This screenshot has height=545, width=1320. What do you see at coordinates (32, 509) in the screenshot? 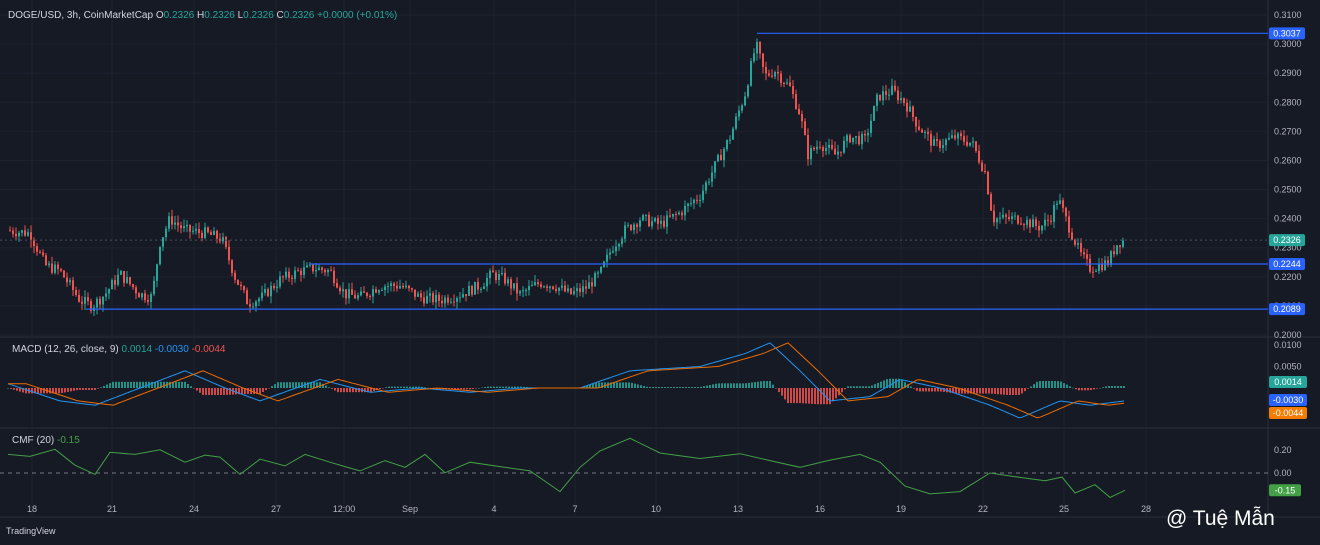
I see `time-tick-label: 18` at bounding box center [32, 509].